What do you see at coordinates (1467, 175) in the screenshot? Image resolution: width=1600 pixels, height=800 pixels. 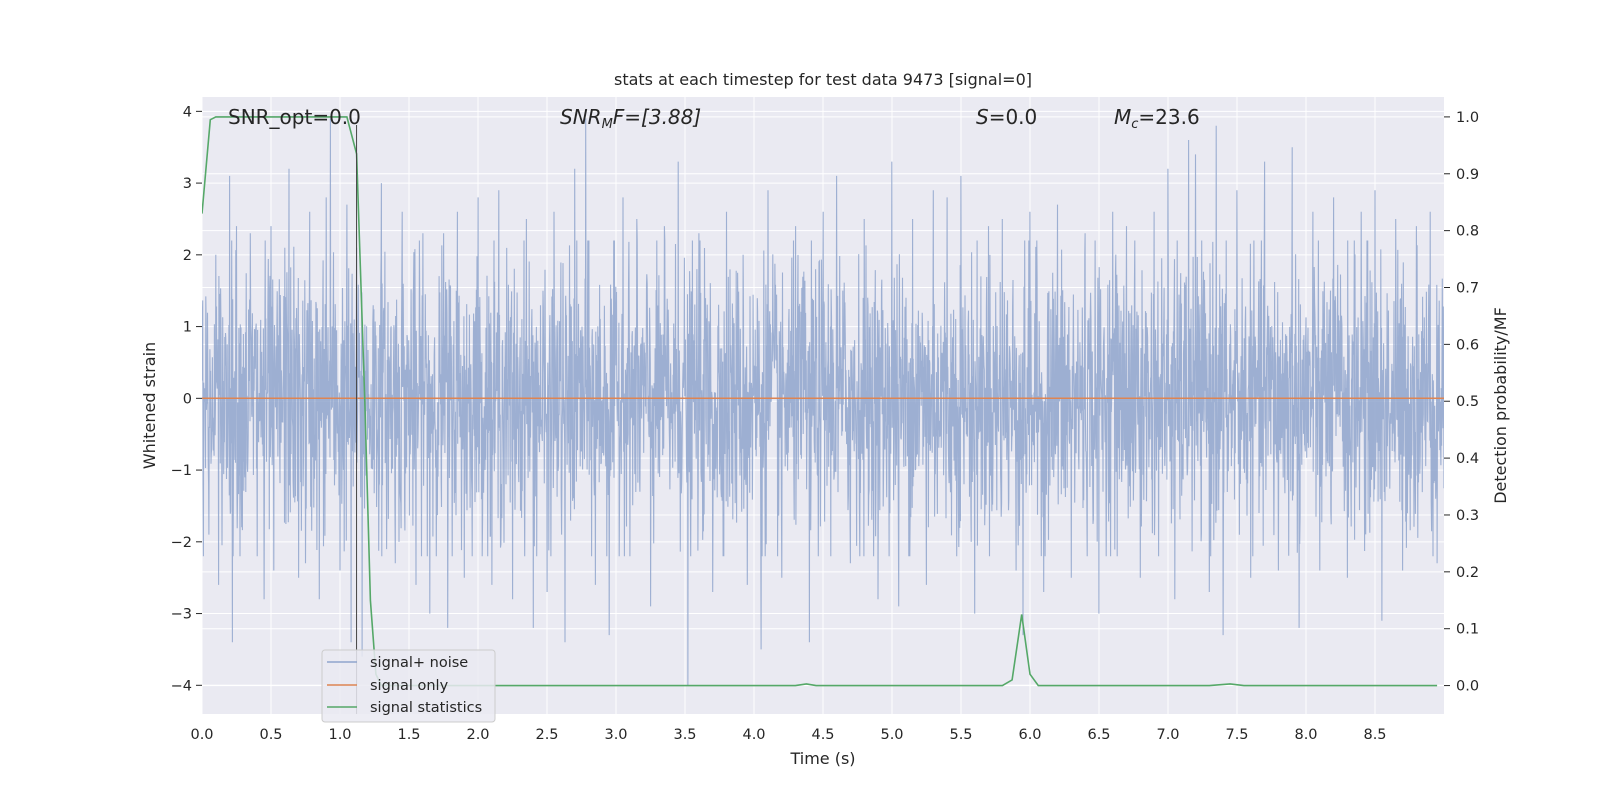 I see `y2-tick-label: 0.9` at bounding box center [1467, 175].